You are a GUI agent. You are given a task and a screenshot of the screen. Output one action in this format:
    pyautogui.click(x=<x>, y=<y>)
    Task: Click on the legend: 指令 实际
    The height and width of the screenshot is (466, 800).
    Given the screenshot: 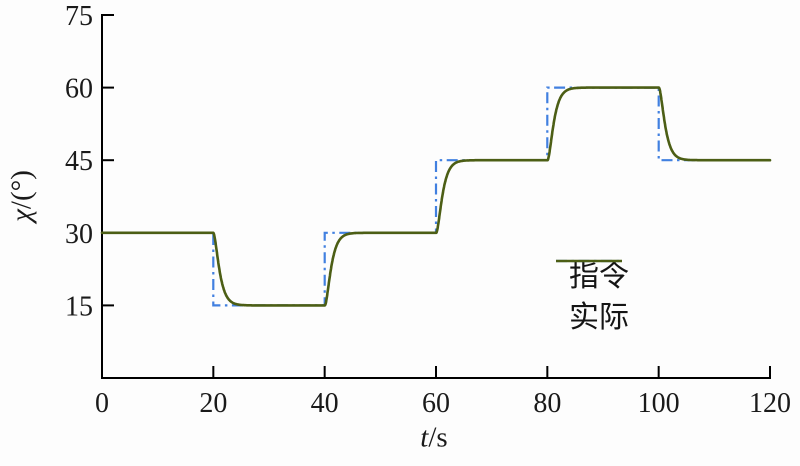 What is the action you would take?
    pyautogui.click(x=592, y=297)
    